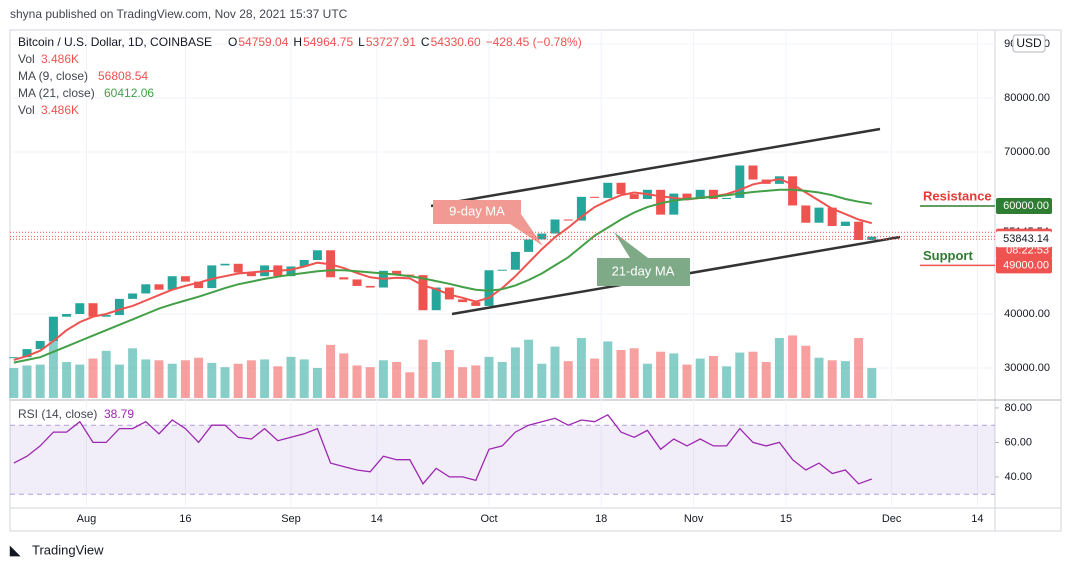  I want to click on annotation: 21-day MA, so click(643, 270).